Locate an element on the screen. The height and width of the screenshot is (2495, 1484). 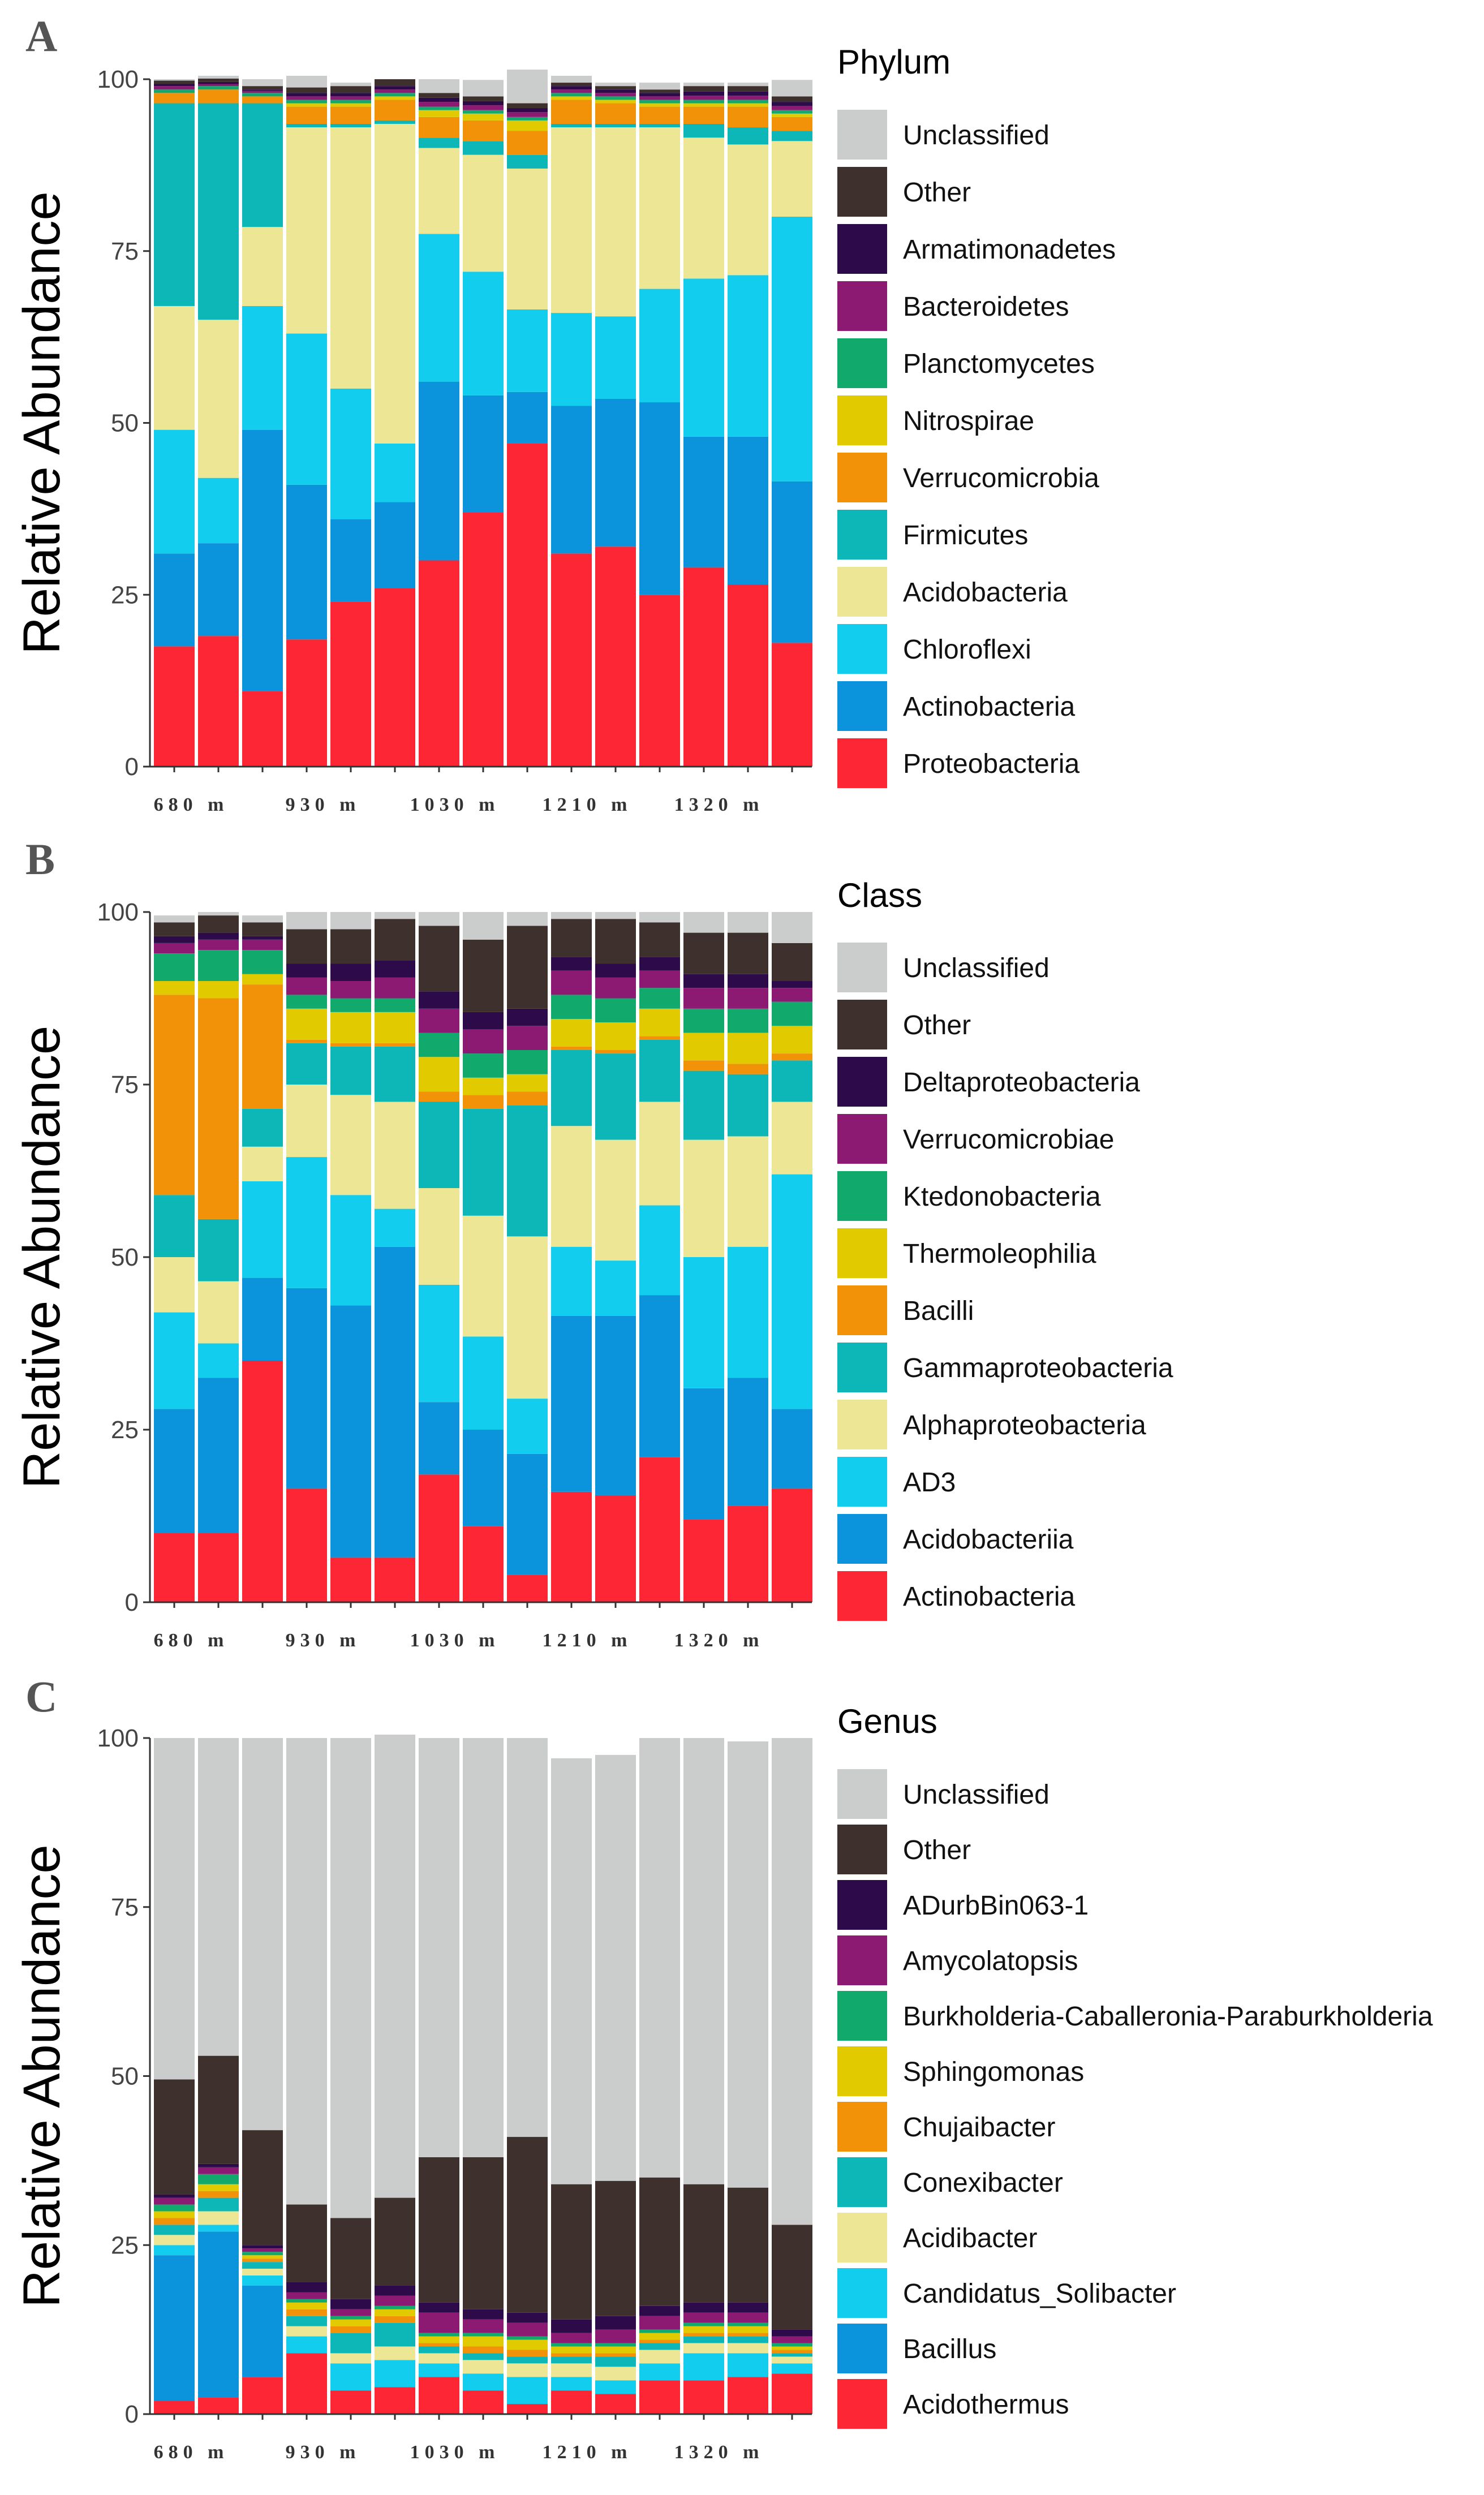
panel-c-bar-segment-conexibacter is located at coordinates (218, 2204).